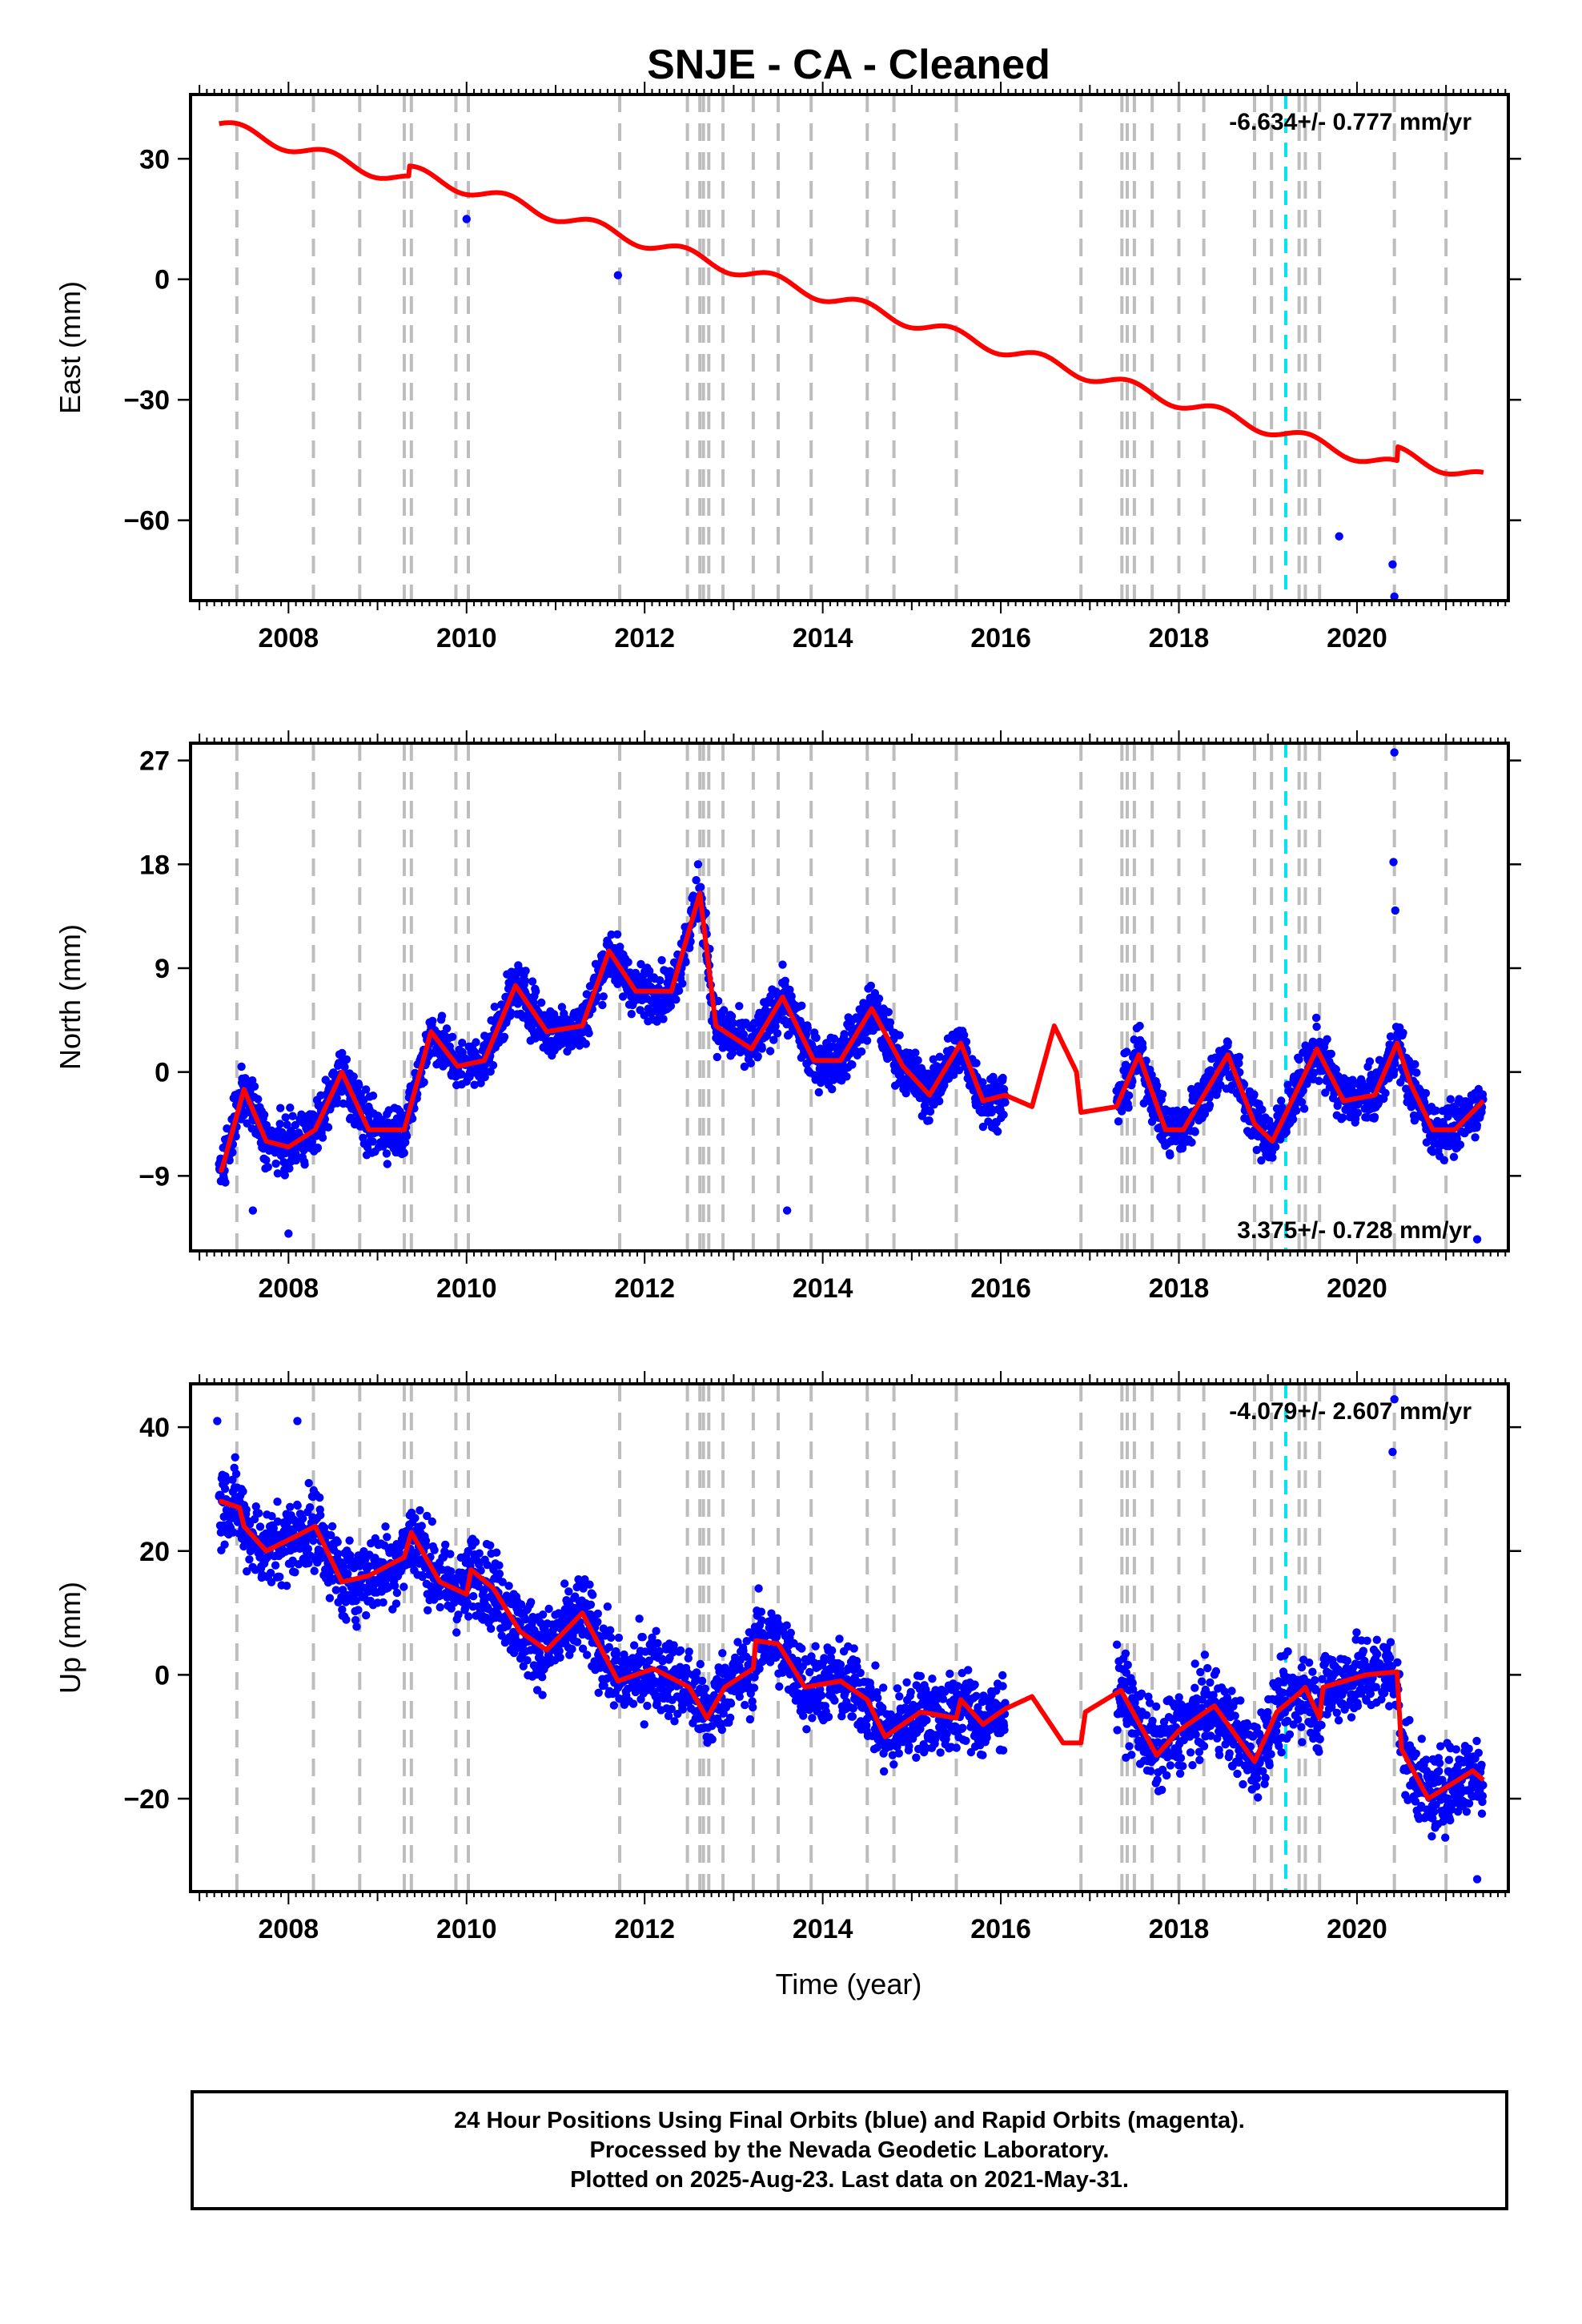  Describe the element at coordinates (1339, 537) in the screenshot. I see `outlier-point` at that location.